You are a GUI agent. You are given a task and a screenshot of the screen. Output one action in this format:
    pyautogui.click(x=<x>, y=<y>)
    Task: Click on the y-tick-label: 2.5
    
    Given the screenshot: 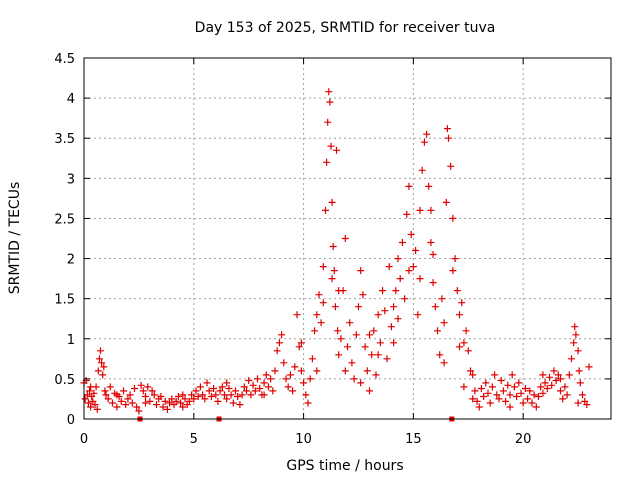 What is the action you would take?
    pyautogui.click(x=64, y=219)
    